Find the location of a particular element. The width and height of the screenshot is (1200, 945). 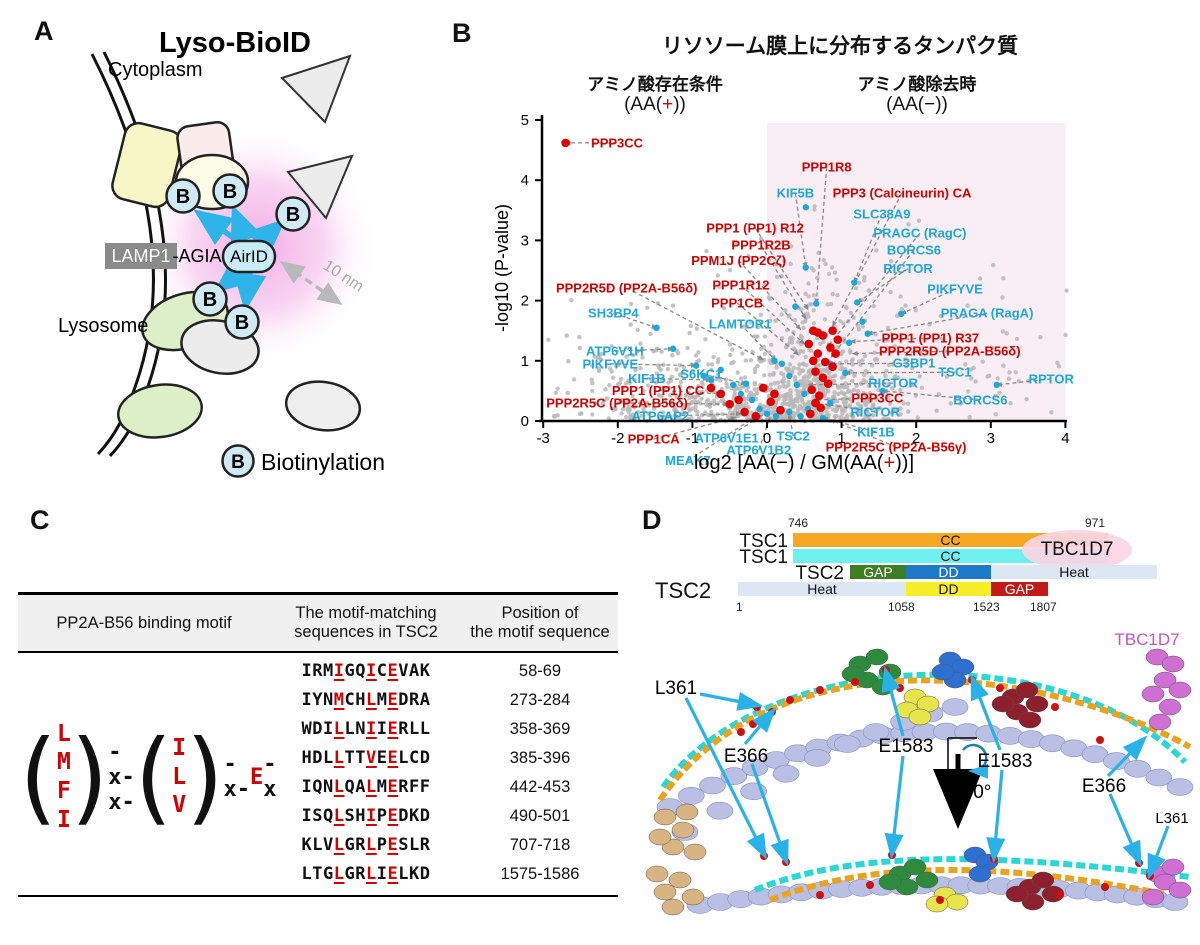

protein-annotation: PRAGC (RagC) is located at coordinates (919, 233).